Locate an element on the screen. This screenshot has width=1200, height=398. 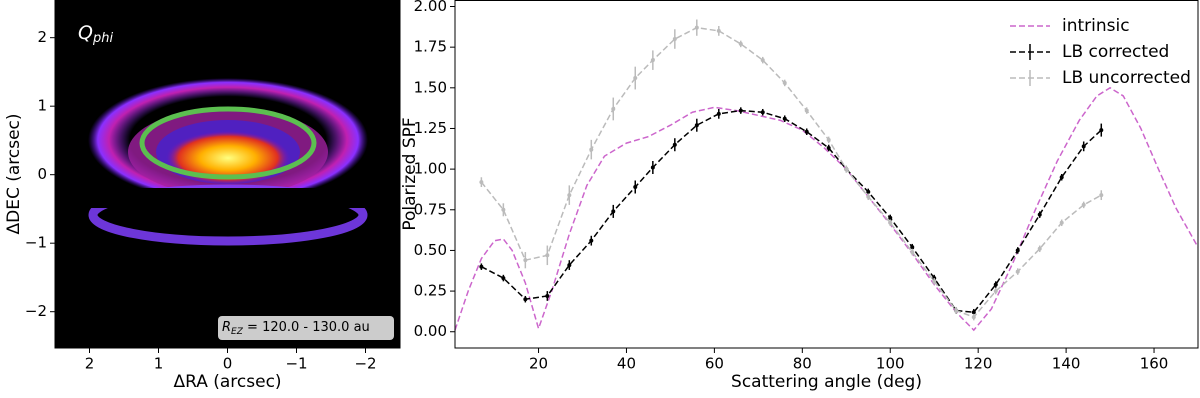
x-tick-label: −1 is located at coordinates (296, 364).